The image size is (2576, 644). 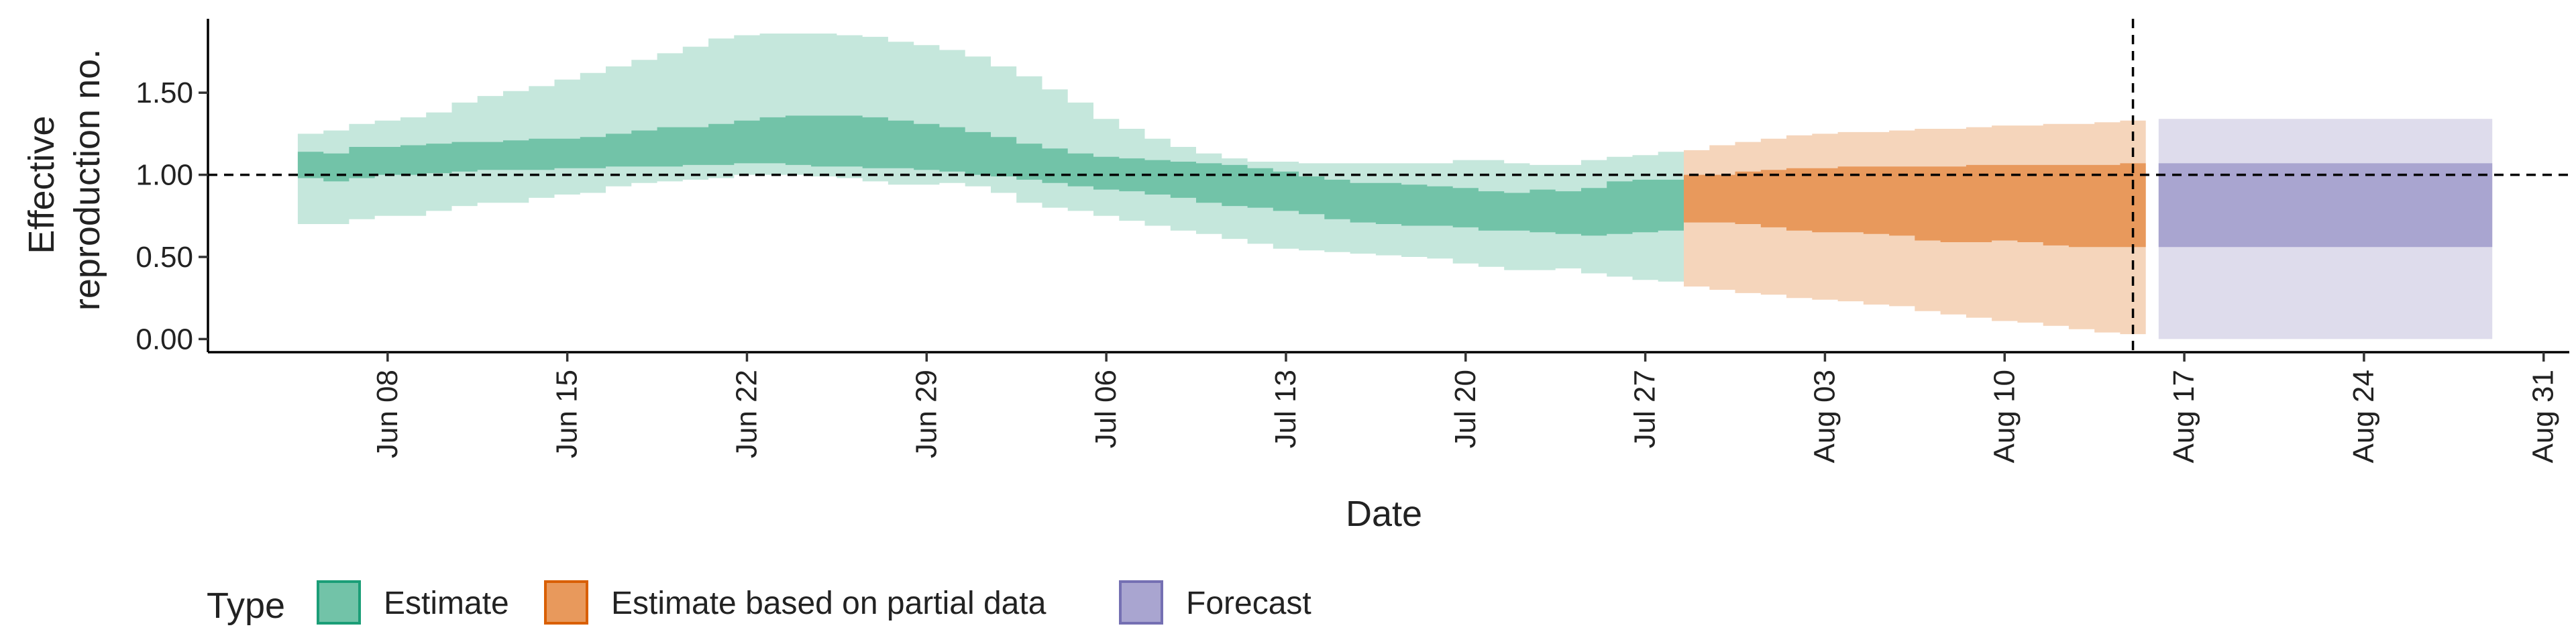 I want to click on x-tick-label: Jun 22, so click(x=746, y=414).